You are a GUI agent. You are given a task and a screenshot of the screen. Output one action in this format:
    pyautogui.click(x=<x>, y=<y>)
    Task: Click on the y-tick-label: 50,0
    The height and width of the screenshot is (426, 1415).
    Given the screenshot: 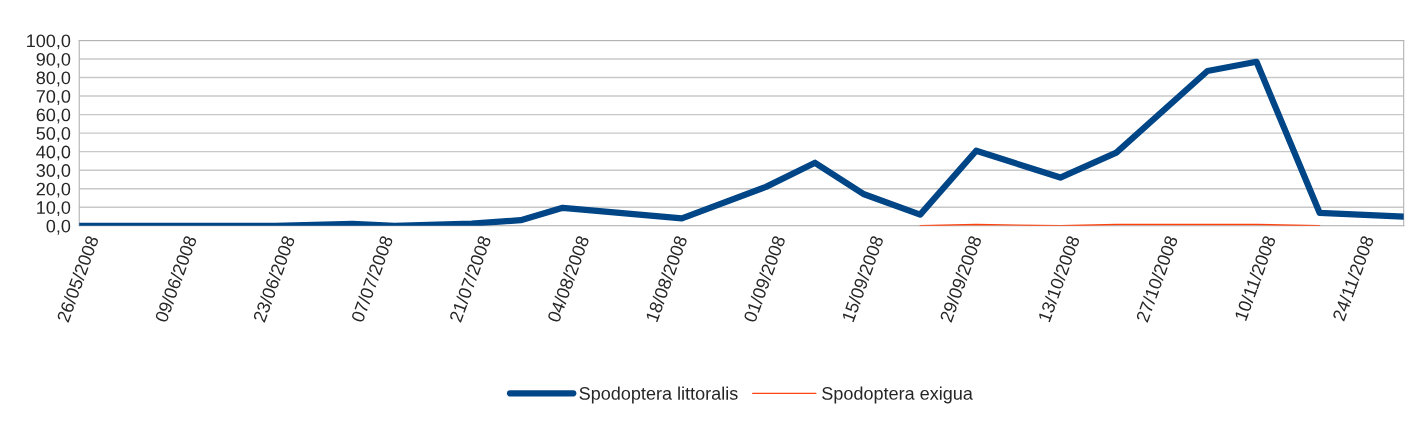 What is the action you would take?
    pyautogui.click(x=53, y=134)
    